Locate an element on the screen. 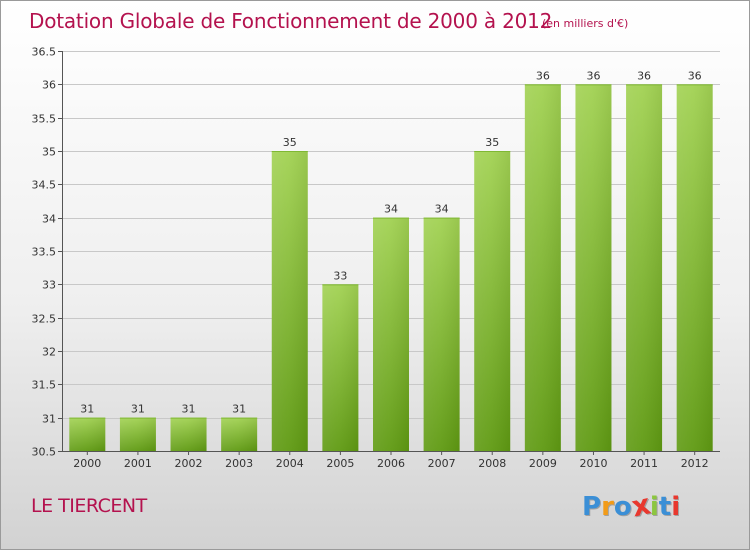  x-tick-label: 2004 is located at coordinates (290, 463).